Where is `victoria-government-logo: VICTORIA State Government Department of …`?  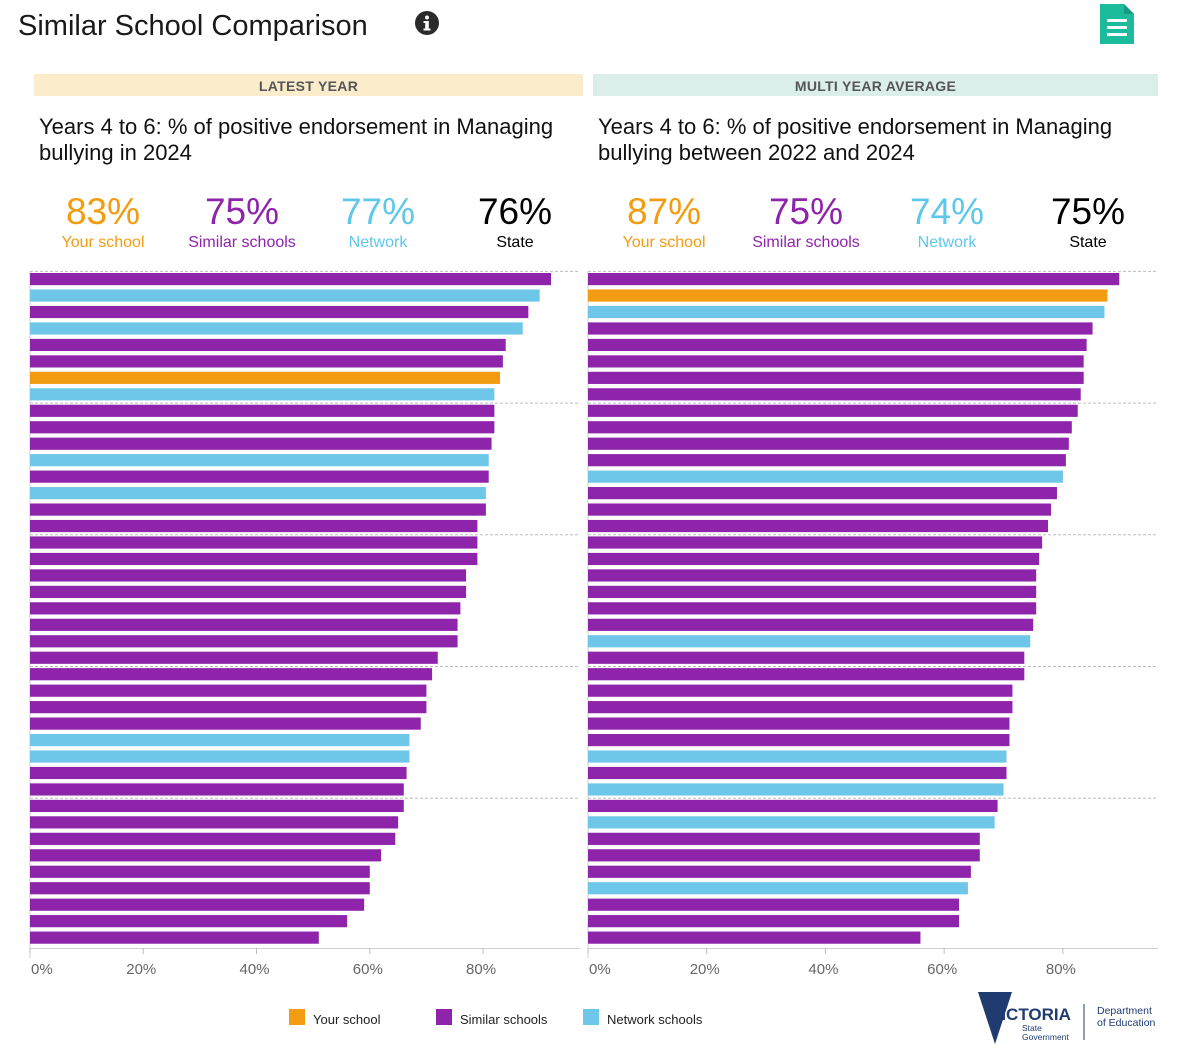
victoria-government-logo: VICTORIA State Government Department of … is located at coordinates (1067, 1018).